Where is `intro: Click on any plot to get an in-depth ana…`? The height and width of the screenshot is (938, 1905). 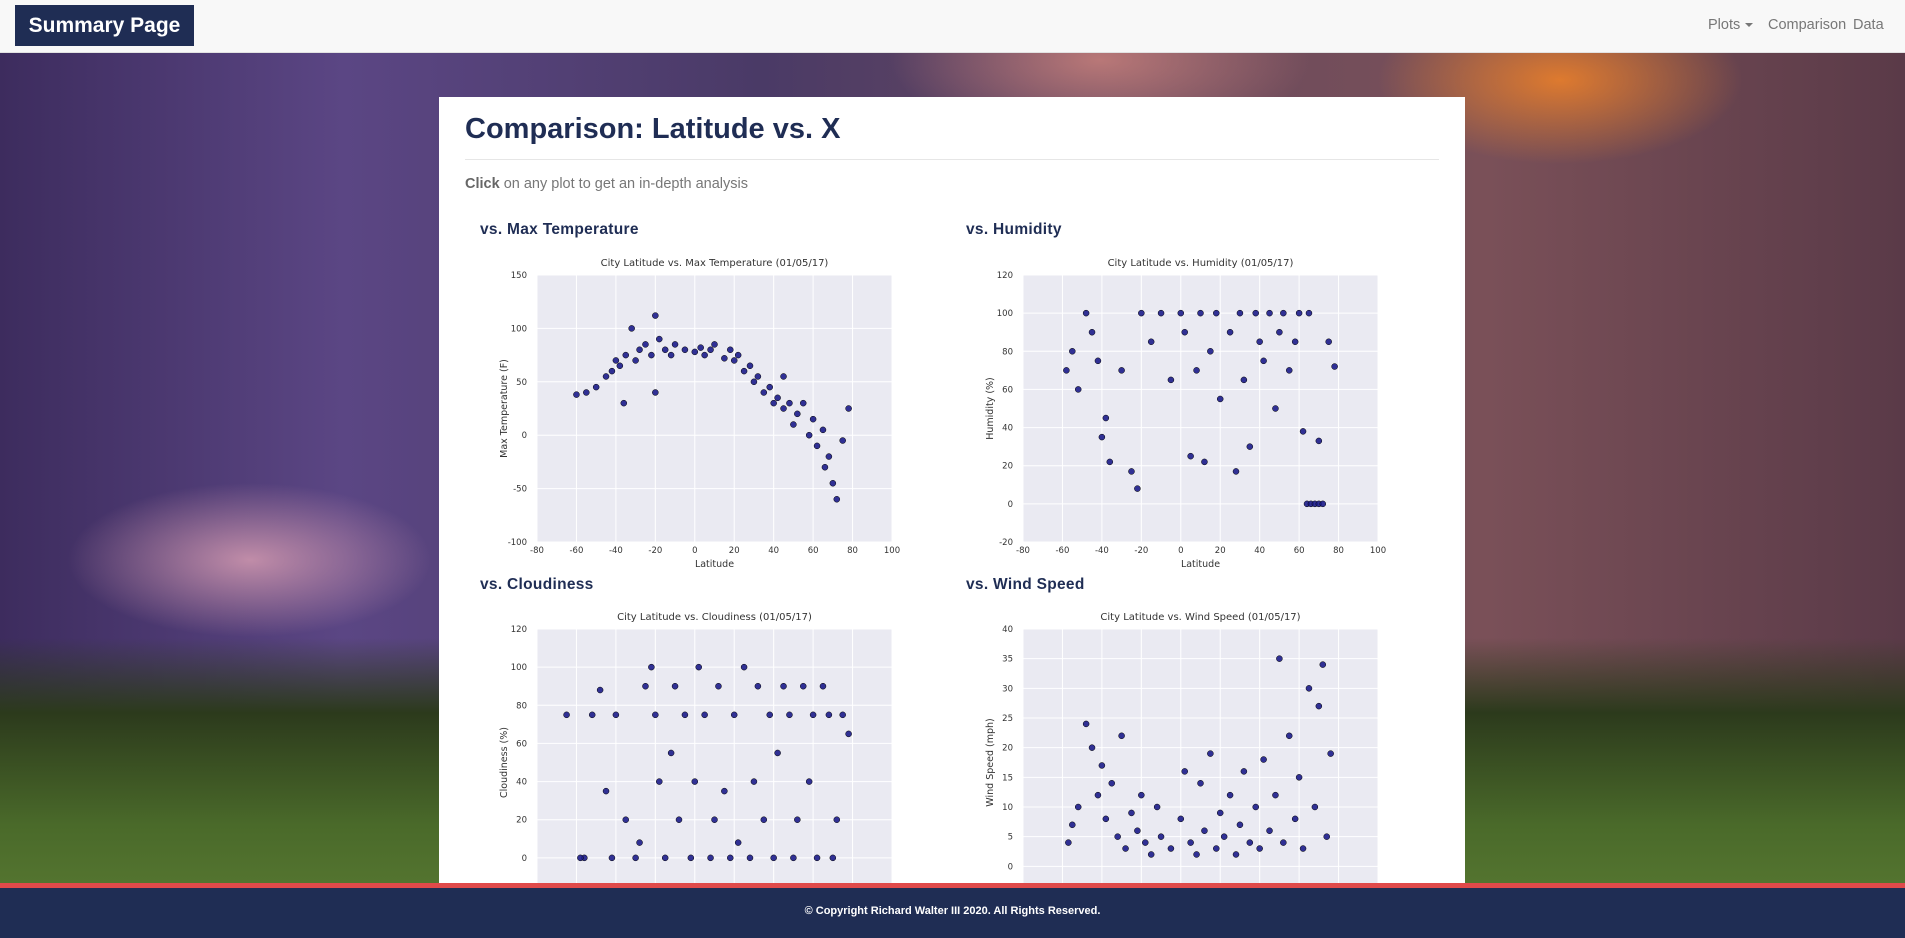
intro: Click on any plot to get an in-depth ana… is located at coordinates (606, 184).